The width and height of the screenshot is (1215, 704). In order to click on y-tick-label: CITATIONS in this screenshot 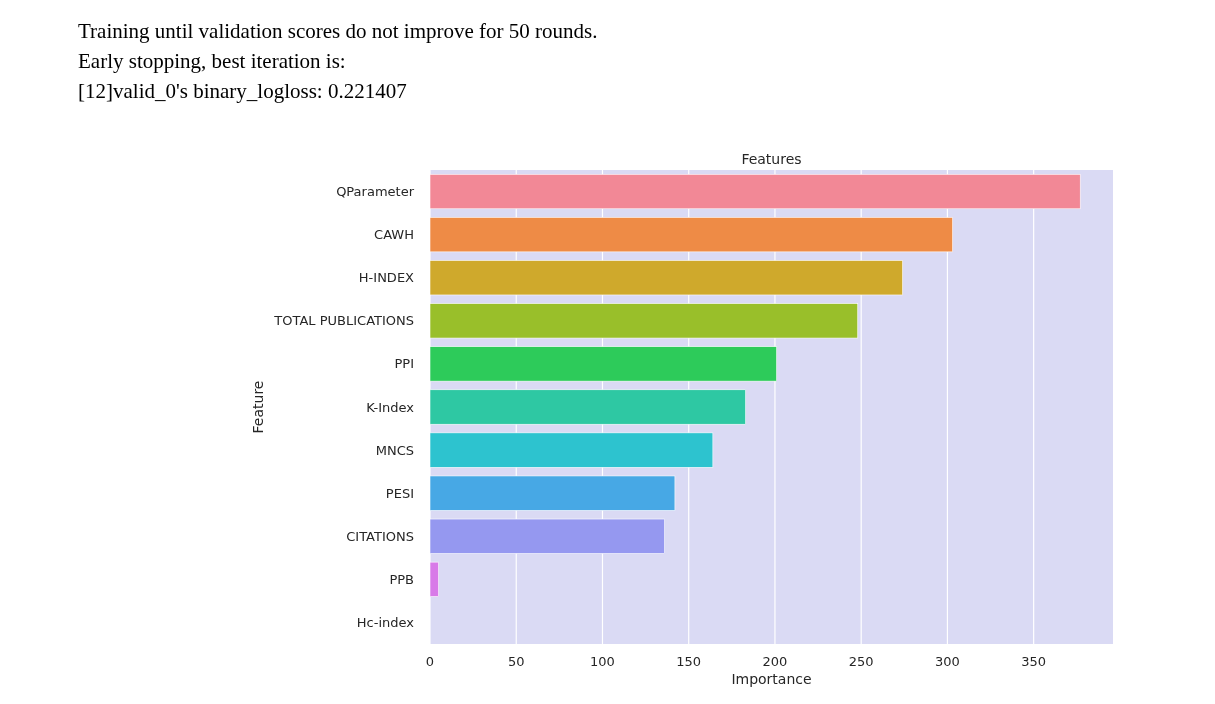, I will do `click(380, 536)`.